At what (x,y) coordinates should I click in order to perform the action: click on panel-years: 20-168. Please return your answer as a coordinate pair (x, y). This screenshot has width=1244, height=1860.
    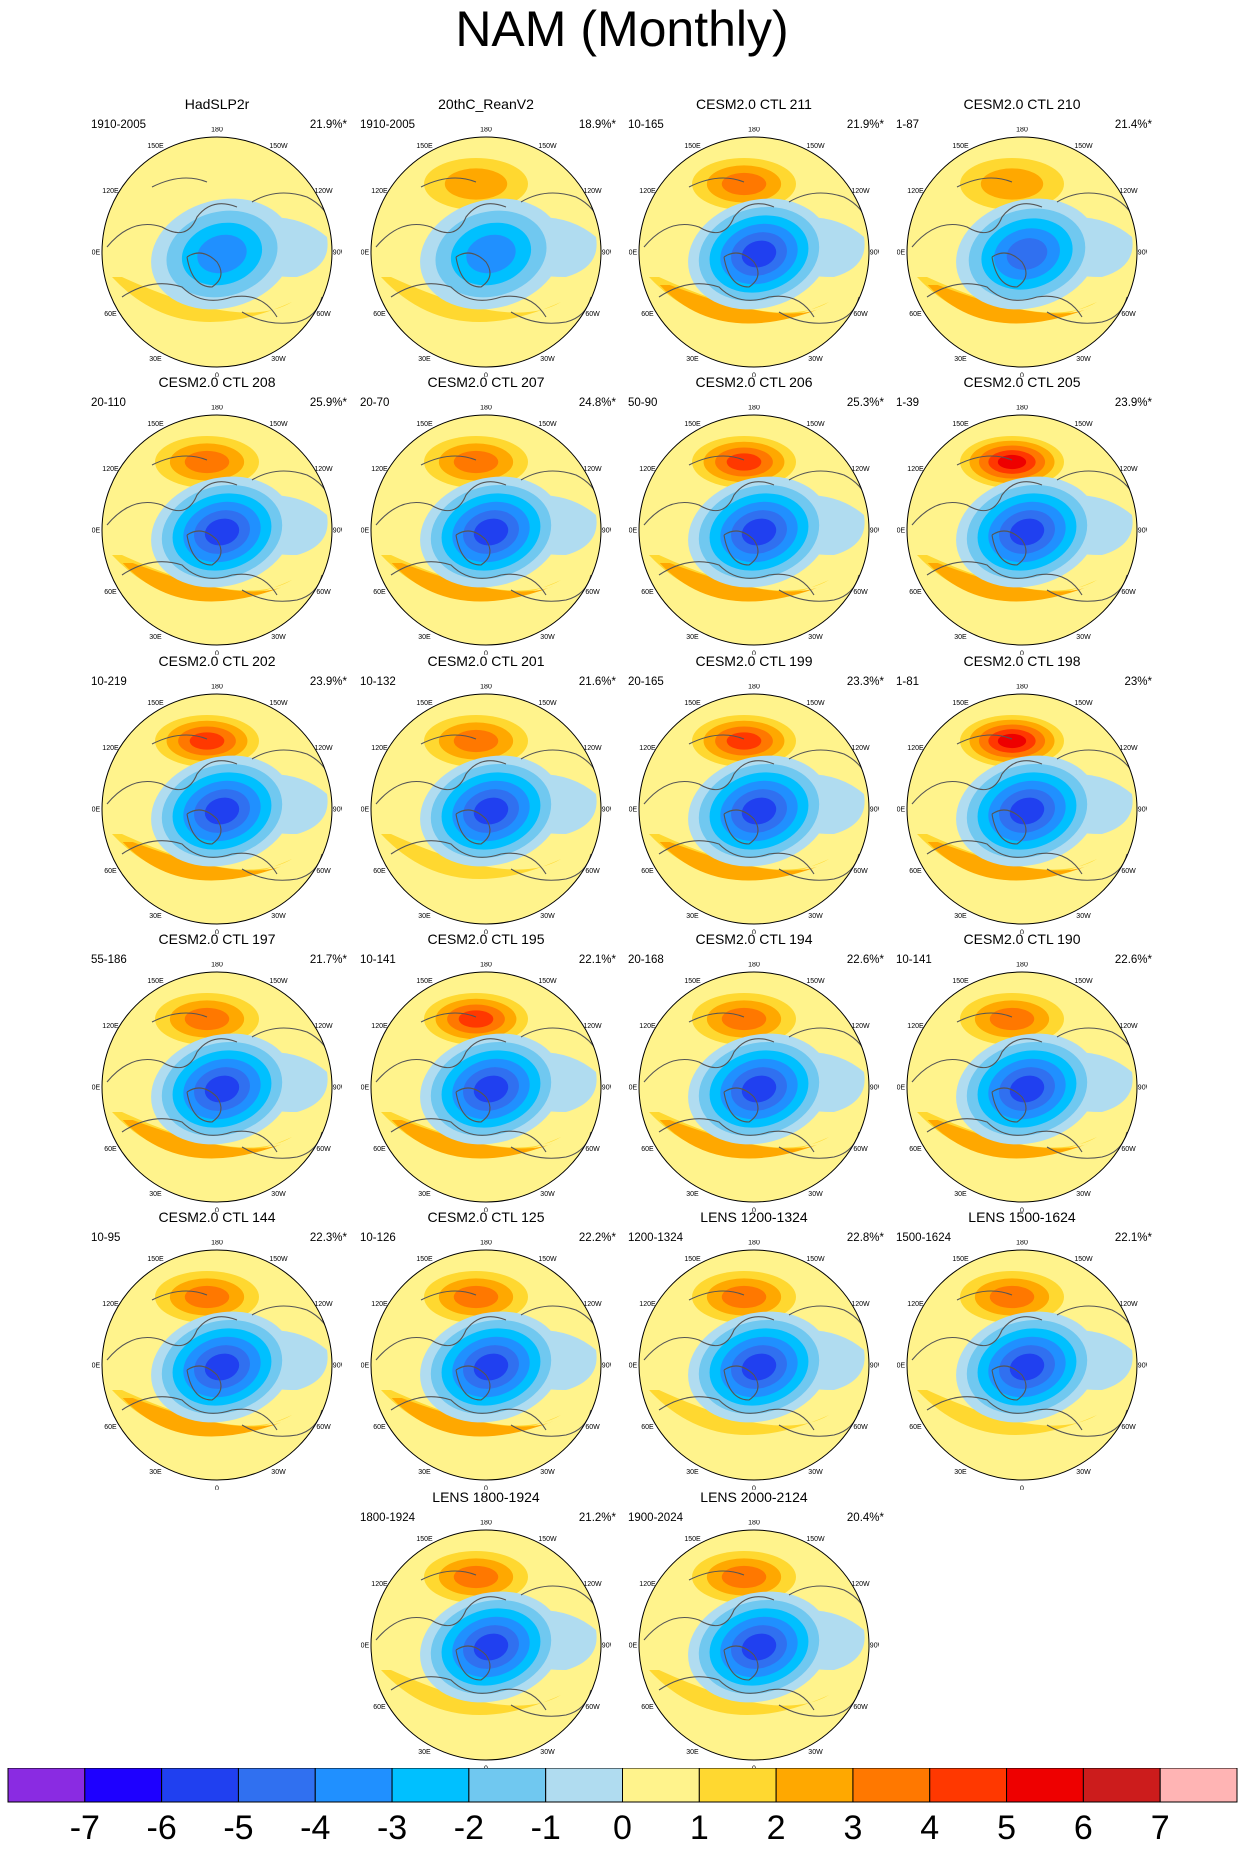
    Looking at the image, I should click on (646, 960).